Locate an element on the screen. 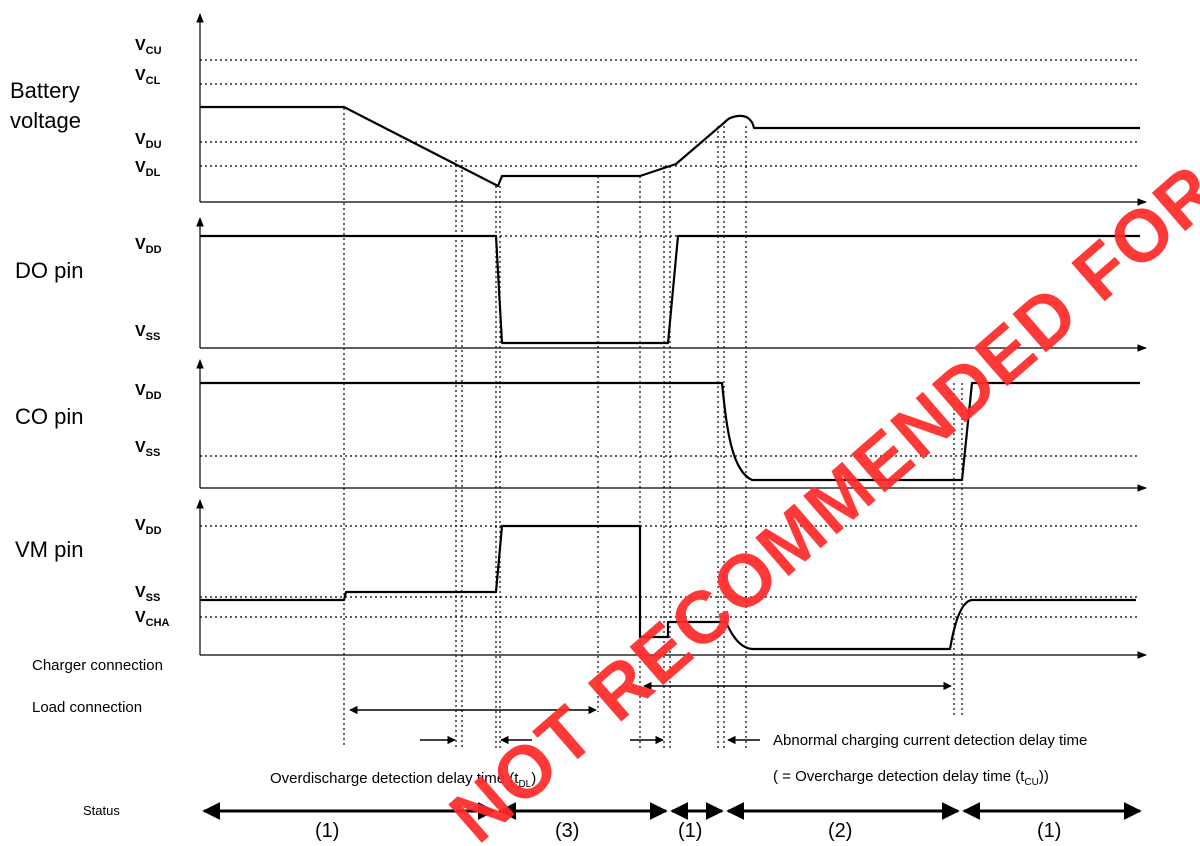  level-do-vss: VSS is located at coordinates (147, 333).